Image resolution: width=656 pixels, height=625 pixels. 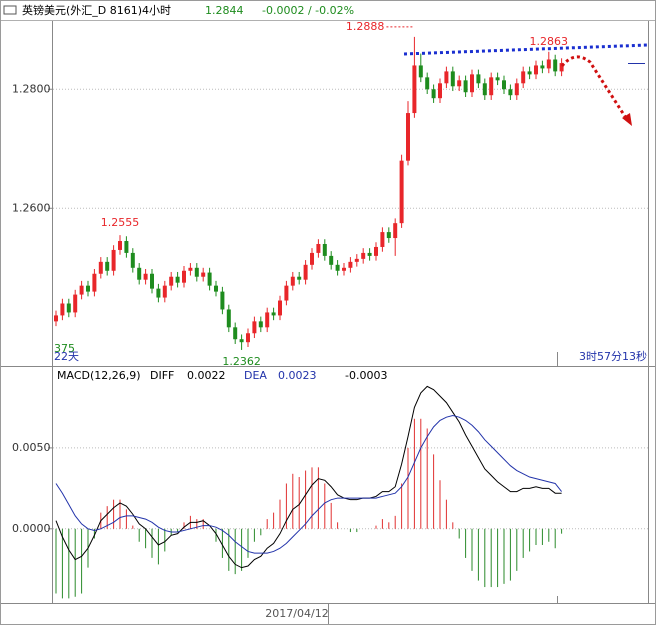 I want to click on change: -0.0002 / -0.02%, so click(x=308, y=10).